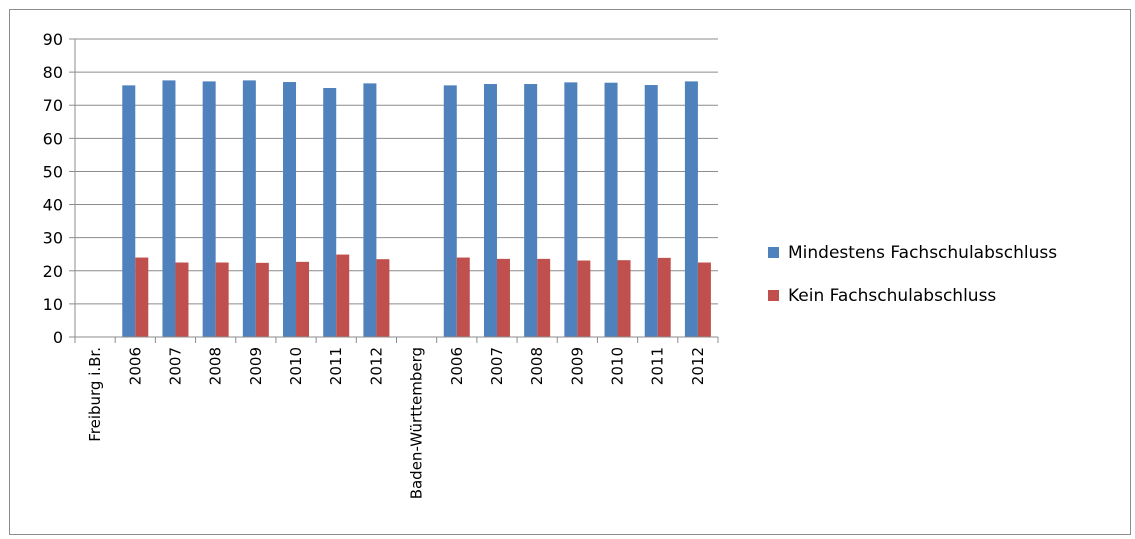  I want to click on y-tick-label: 30, so click(53, 238).